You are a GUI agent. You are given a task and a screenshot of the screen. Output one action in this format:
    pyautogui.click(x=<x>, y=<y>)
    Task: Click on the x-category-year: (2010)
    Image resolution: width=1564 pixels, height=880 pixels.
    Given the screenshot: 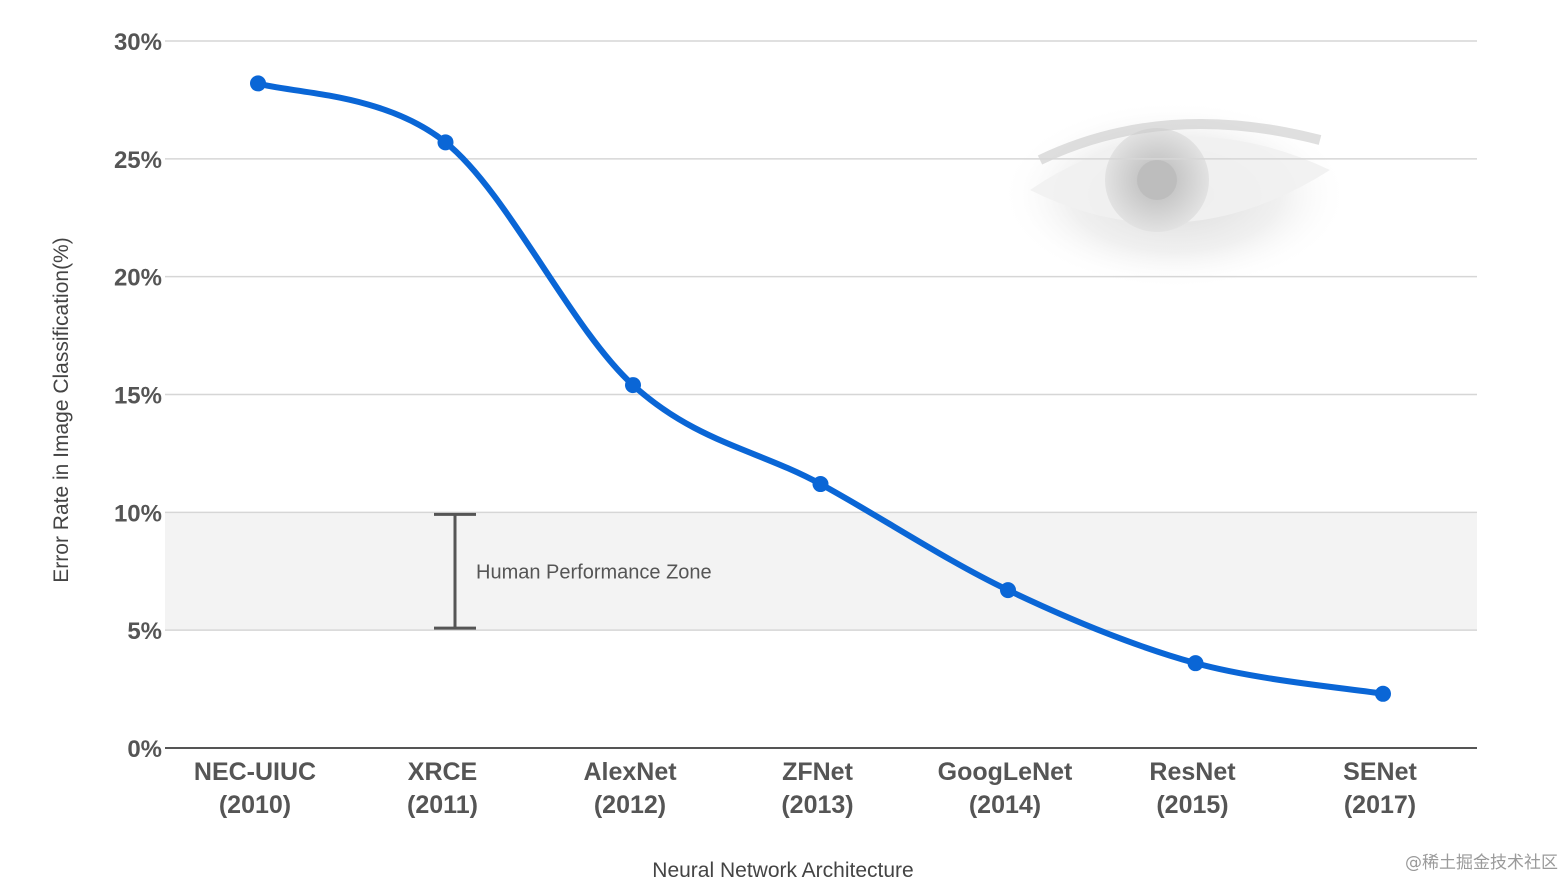 What is the action you would take?
    pyautogui.click(x=255, y=805)
    